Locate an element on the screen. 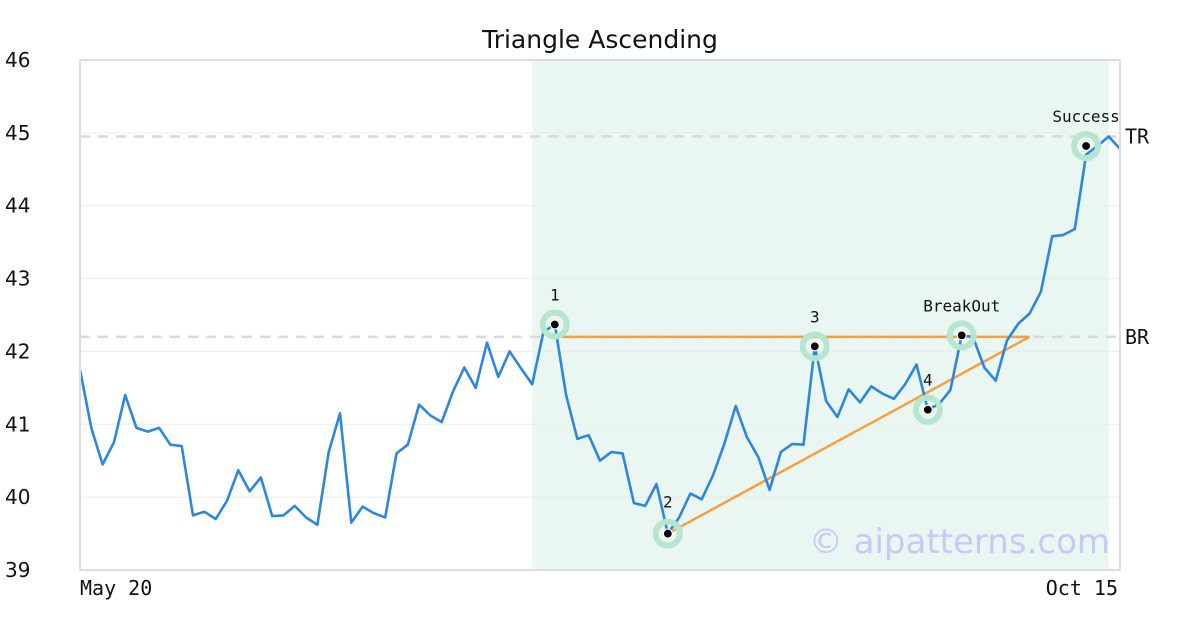 The image size is (1200, 630). y-tick-label: 42 is located at coordinates (17, 351).